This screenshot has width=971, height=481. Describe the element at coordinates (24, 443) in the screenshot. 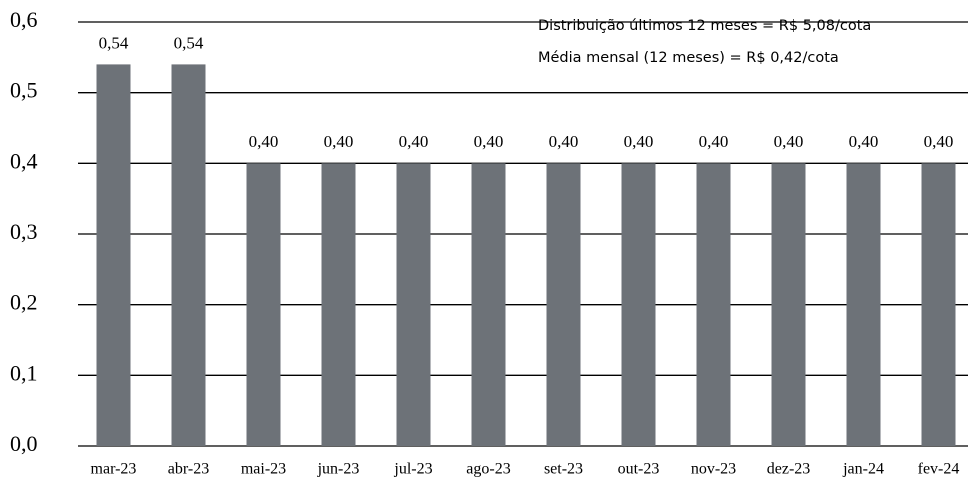

I see `y-tick-label: 0,0` at that location.